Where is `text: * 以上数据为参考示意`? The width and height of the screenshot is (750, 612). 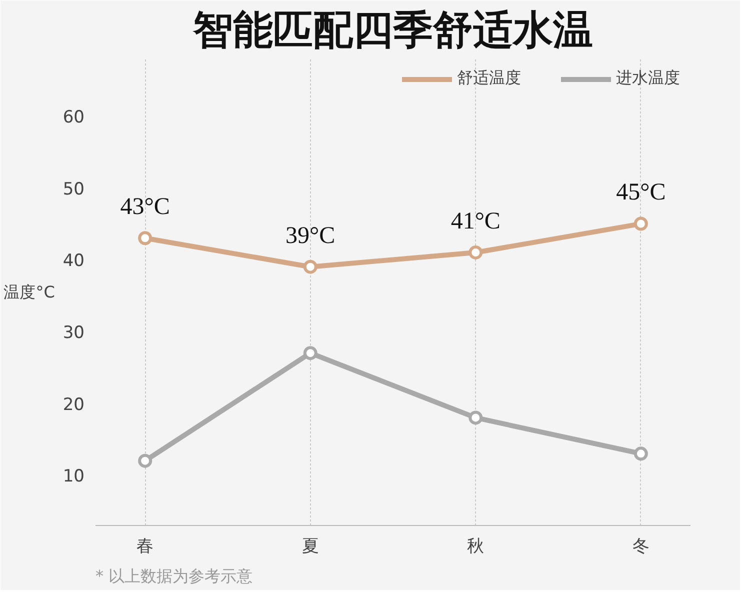
text: * 以上数据为参考示意 is located at coordinates (174, 576).